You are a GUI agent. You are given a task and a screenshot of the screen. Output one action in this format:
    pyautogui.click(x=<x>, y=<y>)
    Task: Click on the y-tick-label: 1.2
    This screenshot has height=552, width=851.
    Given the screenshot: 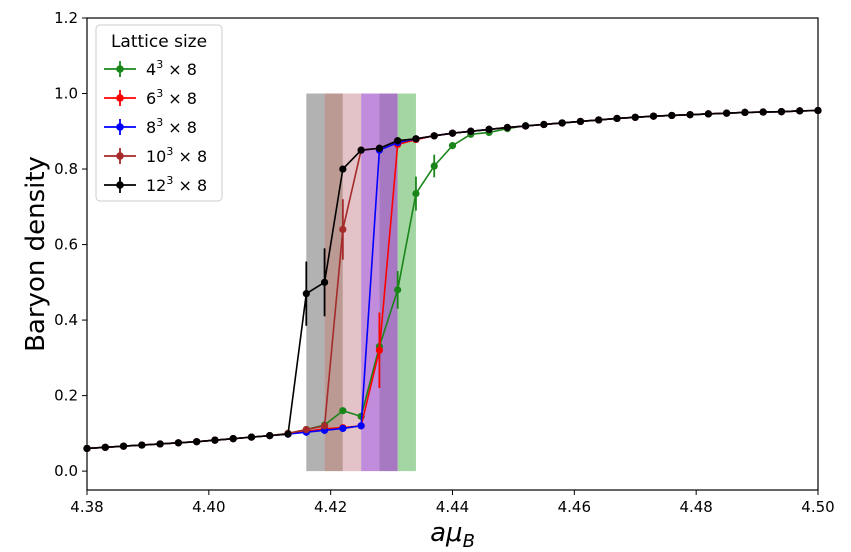 What is the action you would take?
    pyautogui.click(x=66, y=18)
    